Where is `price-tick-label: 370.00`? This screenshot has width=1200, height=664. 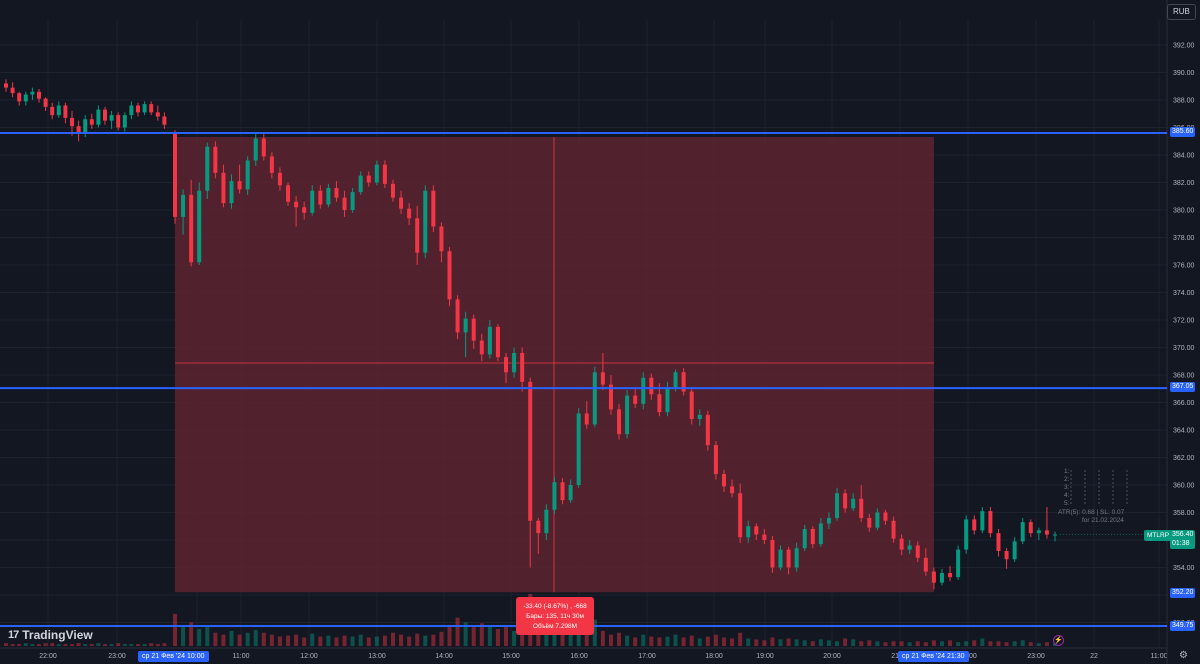 price-tick-label: 370.00 is located at coordinates (1184, 348).